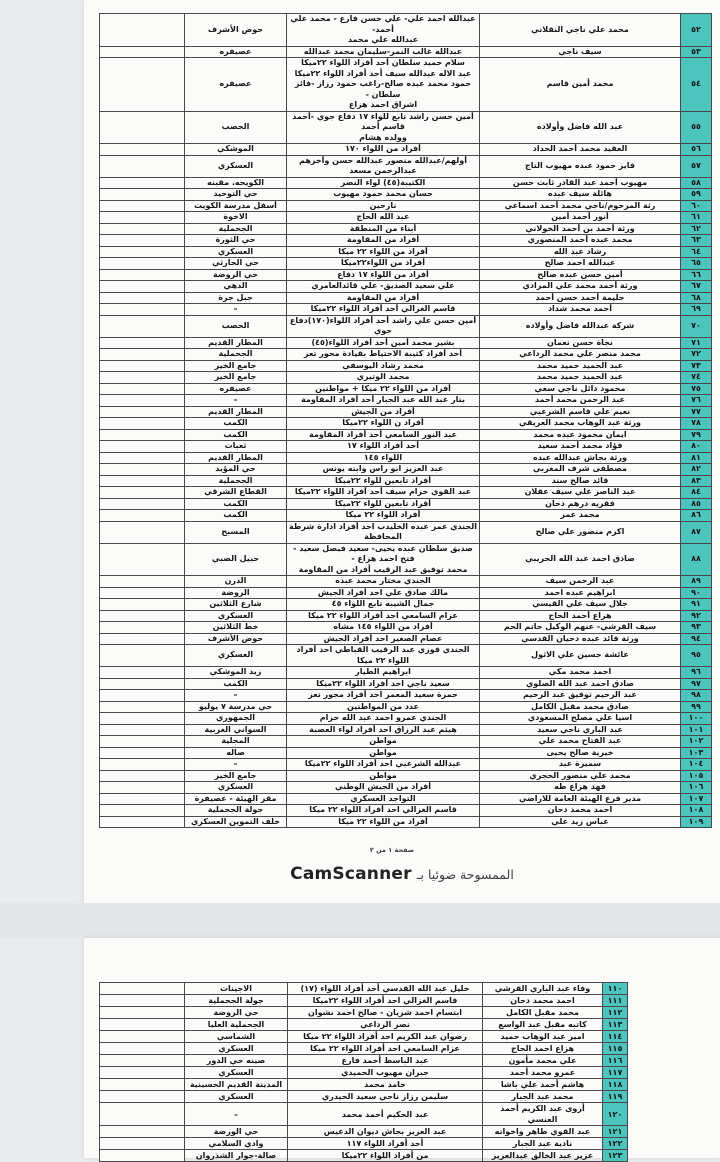 The image size is (720, 1162). Describe the element at coordinates (696, 798) in the screenshot. I see `row-number-cell: ١٠٧` at that location.